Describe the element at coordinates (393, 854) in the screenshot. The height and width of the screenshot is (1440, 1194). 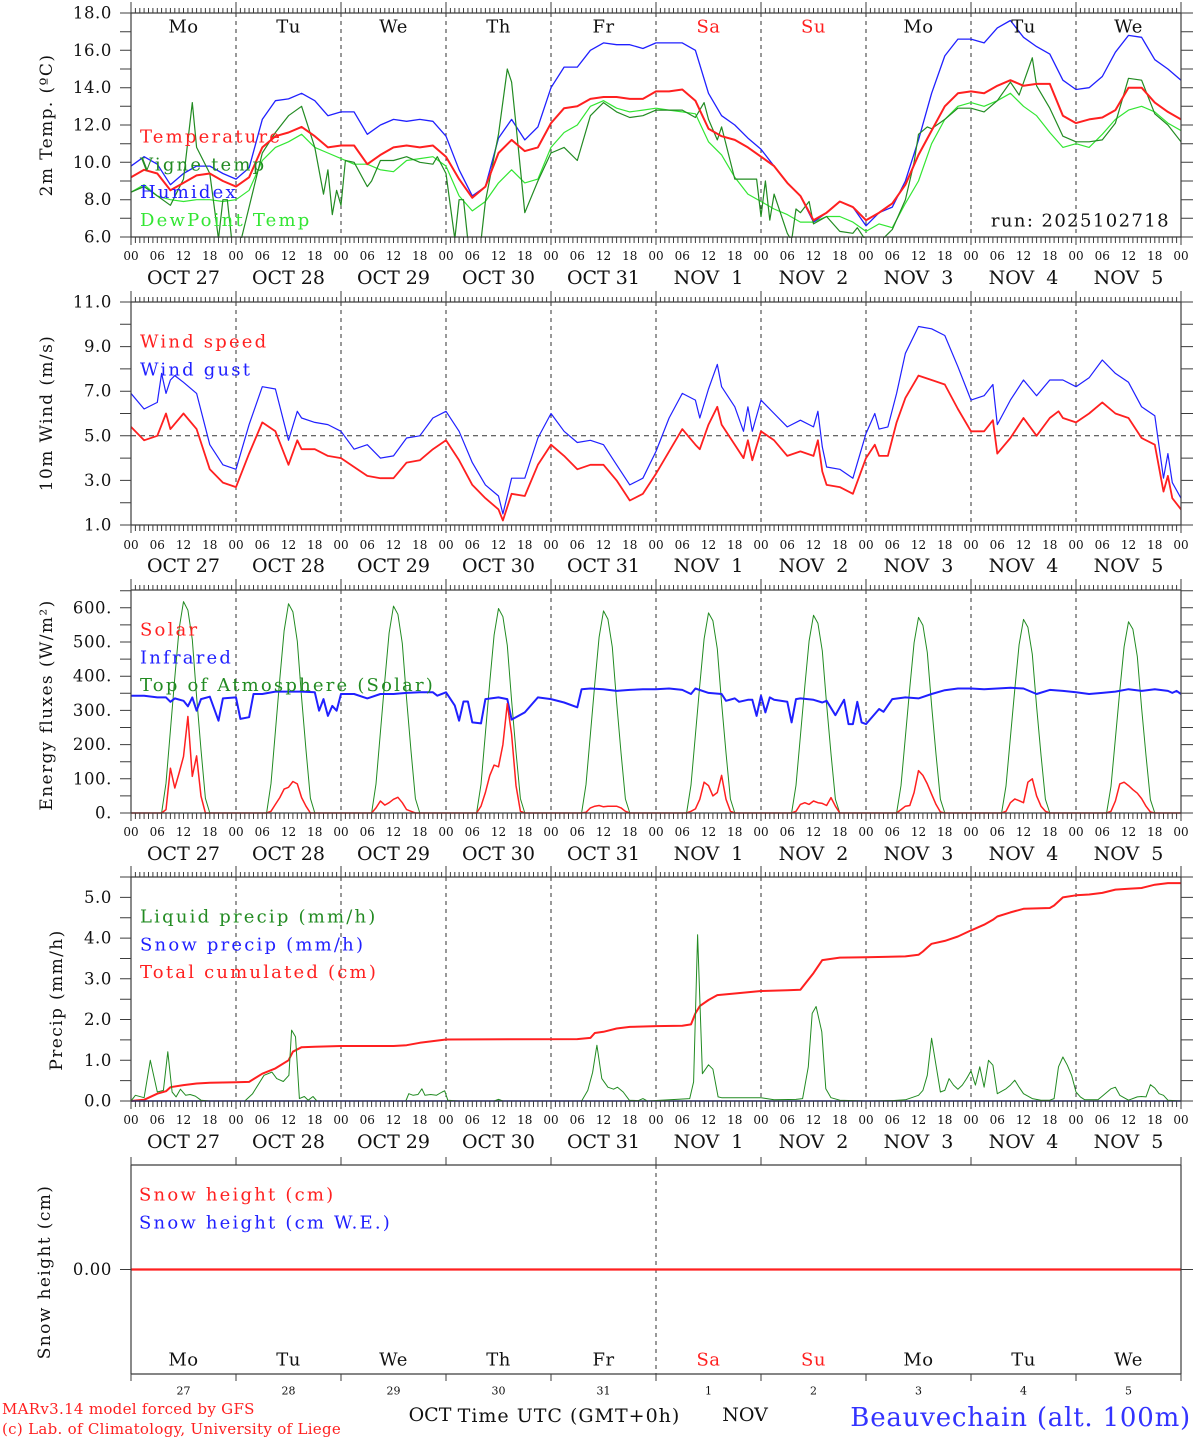
I see `x-date-label: OCT 29` at that location.